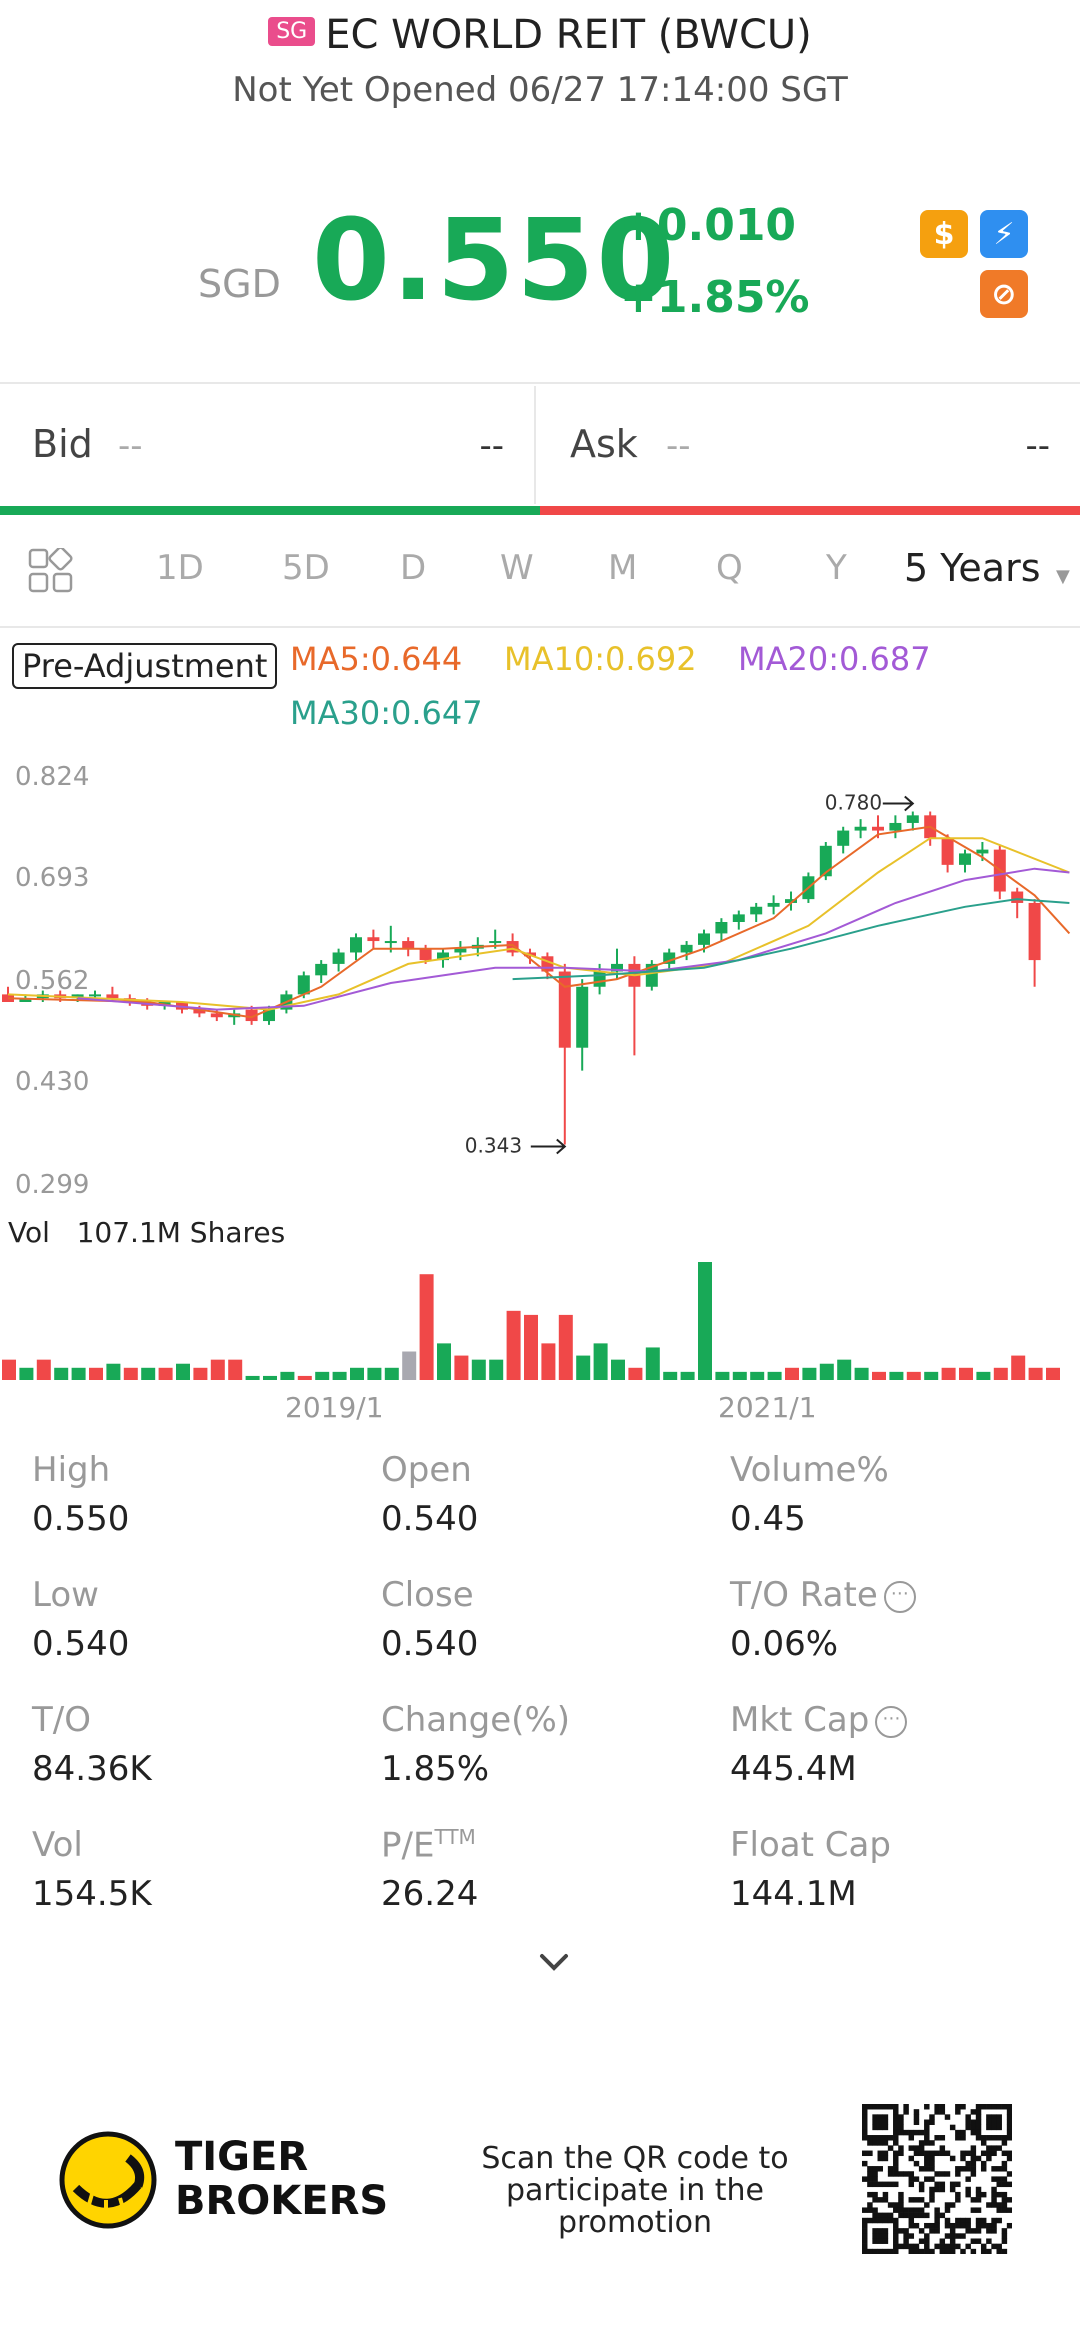 Image resolution: width=1080 pixels, height=2351 pixels. I want to click on pre-adjustment-toggle: Pre-Adjustment, so click(145, 666).